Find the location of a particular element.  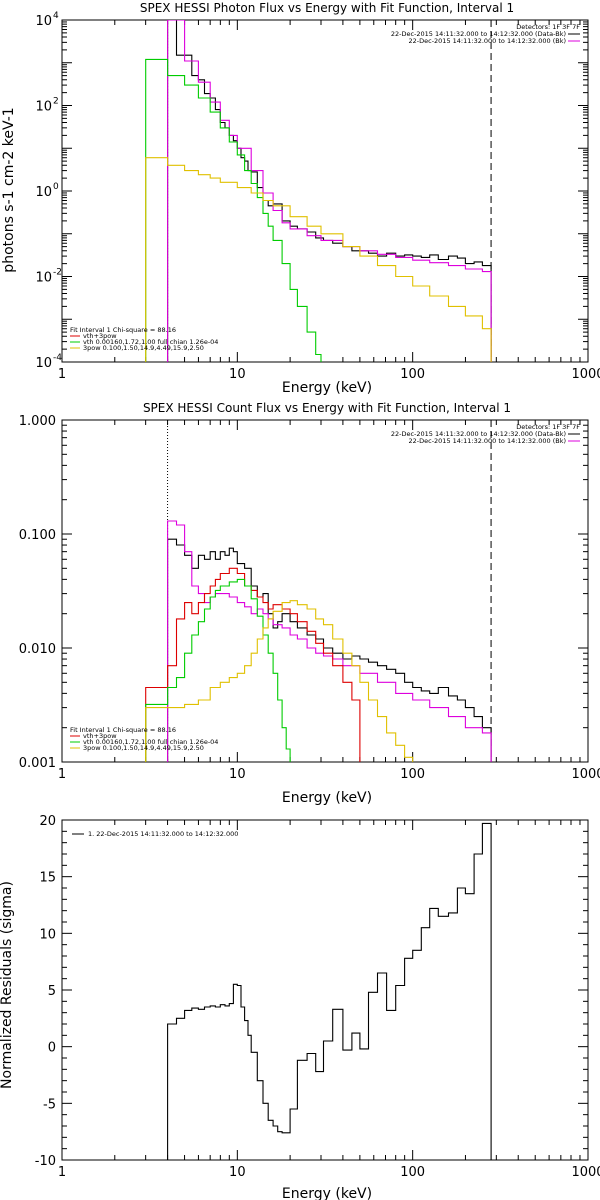

y-tick-exponent: 2 is located at coordinates (56, 102).